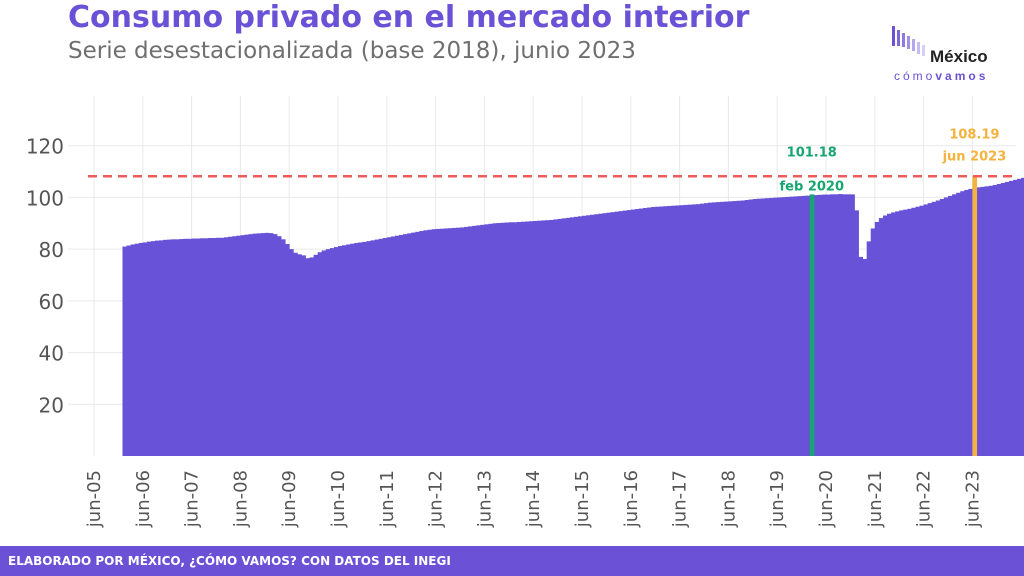  I want to click on x-tick-label: jun-16, so click(631, 499).